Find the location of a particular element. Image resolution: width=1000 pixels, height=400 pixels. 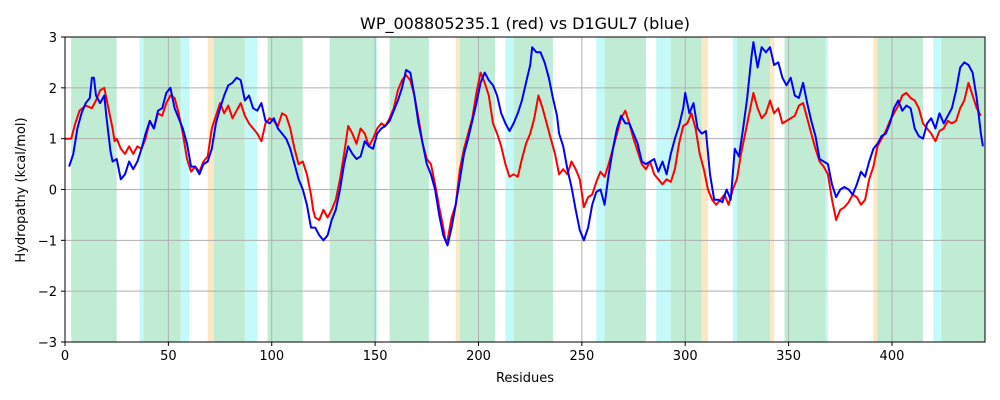

x-tick-label: 200 is located at coordinates (478, 356).